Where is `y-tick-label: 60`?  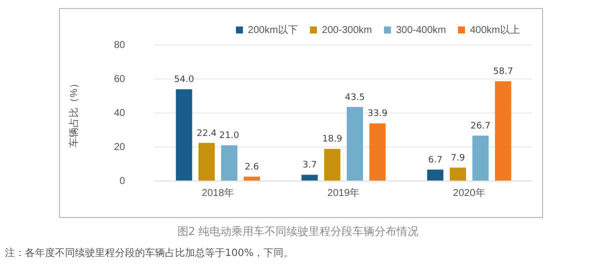 y-tick-label: 60 is located at coordinates (120, 79).